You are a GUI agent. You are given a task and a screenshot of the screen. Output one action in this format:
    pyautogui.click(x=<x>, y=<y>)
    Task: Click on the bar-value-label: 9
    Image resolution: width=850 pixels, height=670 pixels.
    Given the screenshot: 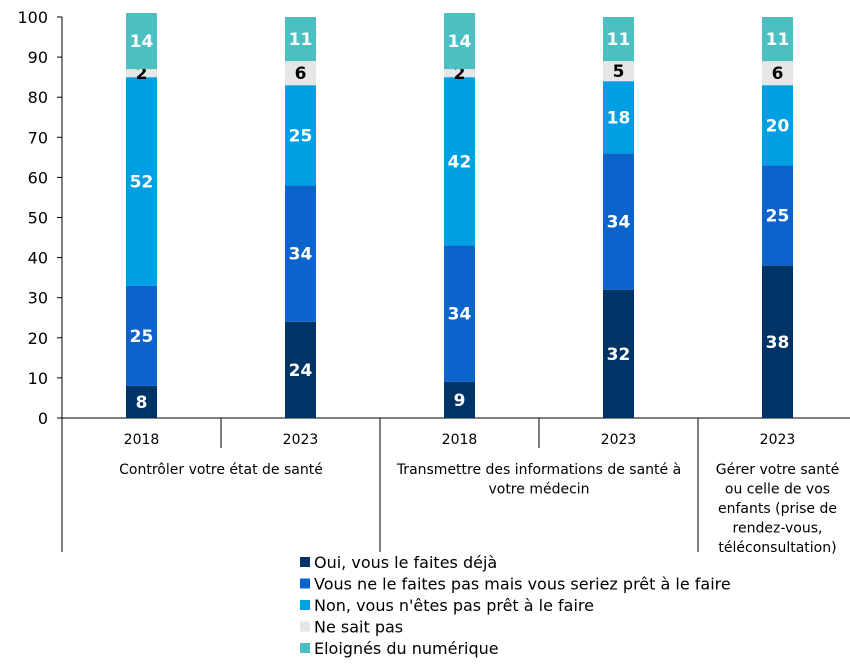 What is the action you would take?
    pyautogui.click(x=460, y=401)
    